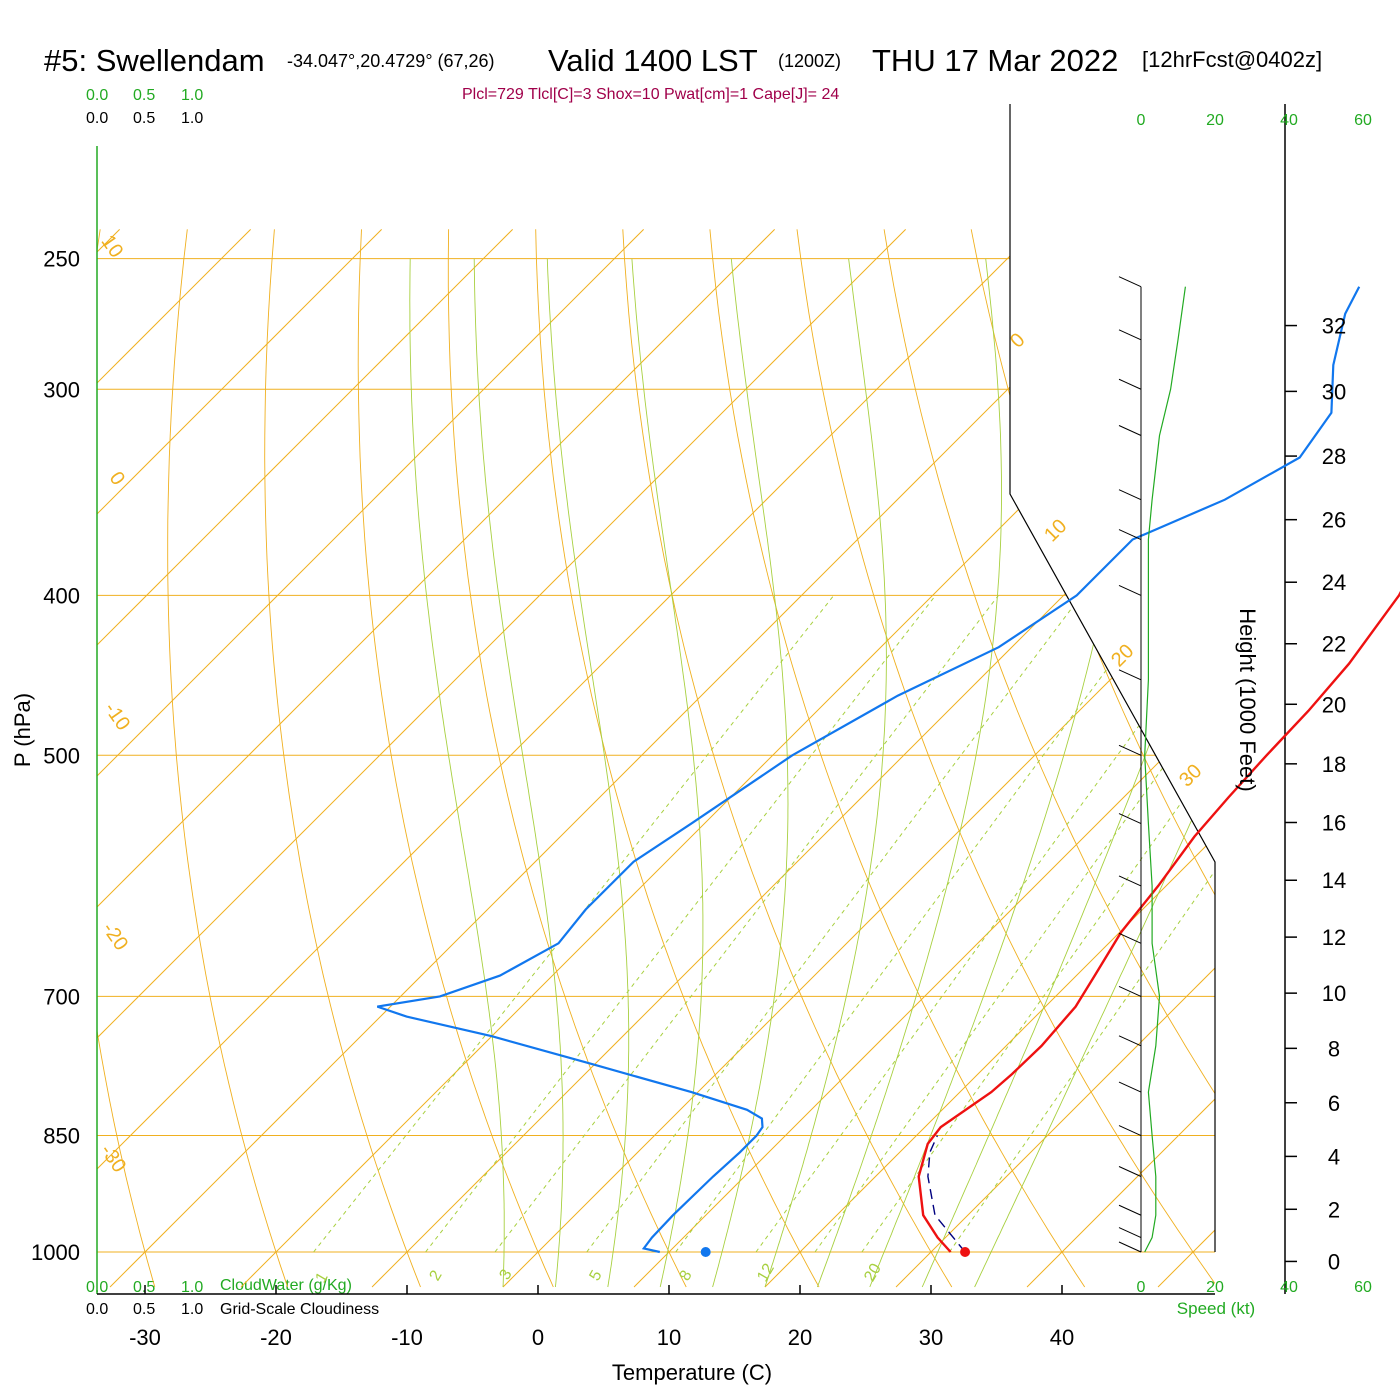 The width and height of the screenshot is (1400, 1400). What do you see at coordinates (1334, 1103) in the screenshot?
I see `height-tick-label: 6` at bounding box center [1334, 1103].